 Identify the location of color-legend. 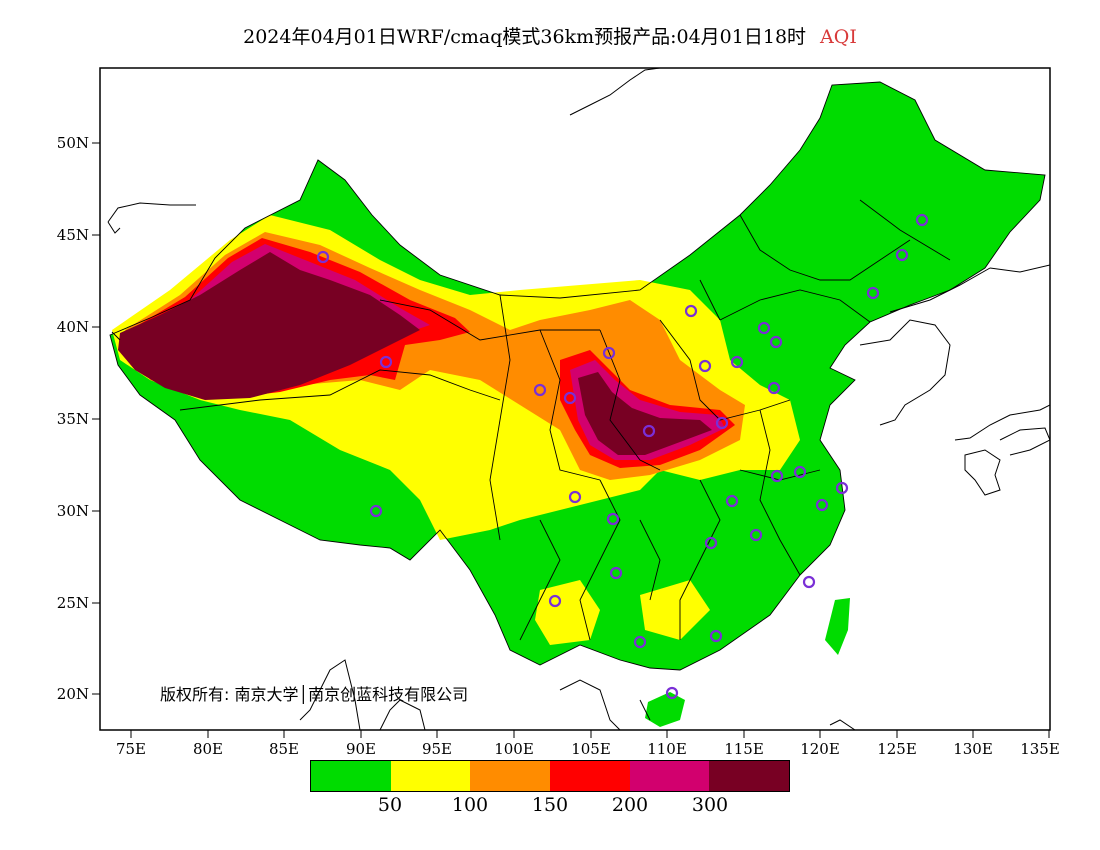
(550, 776).